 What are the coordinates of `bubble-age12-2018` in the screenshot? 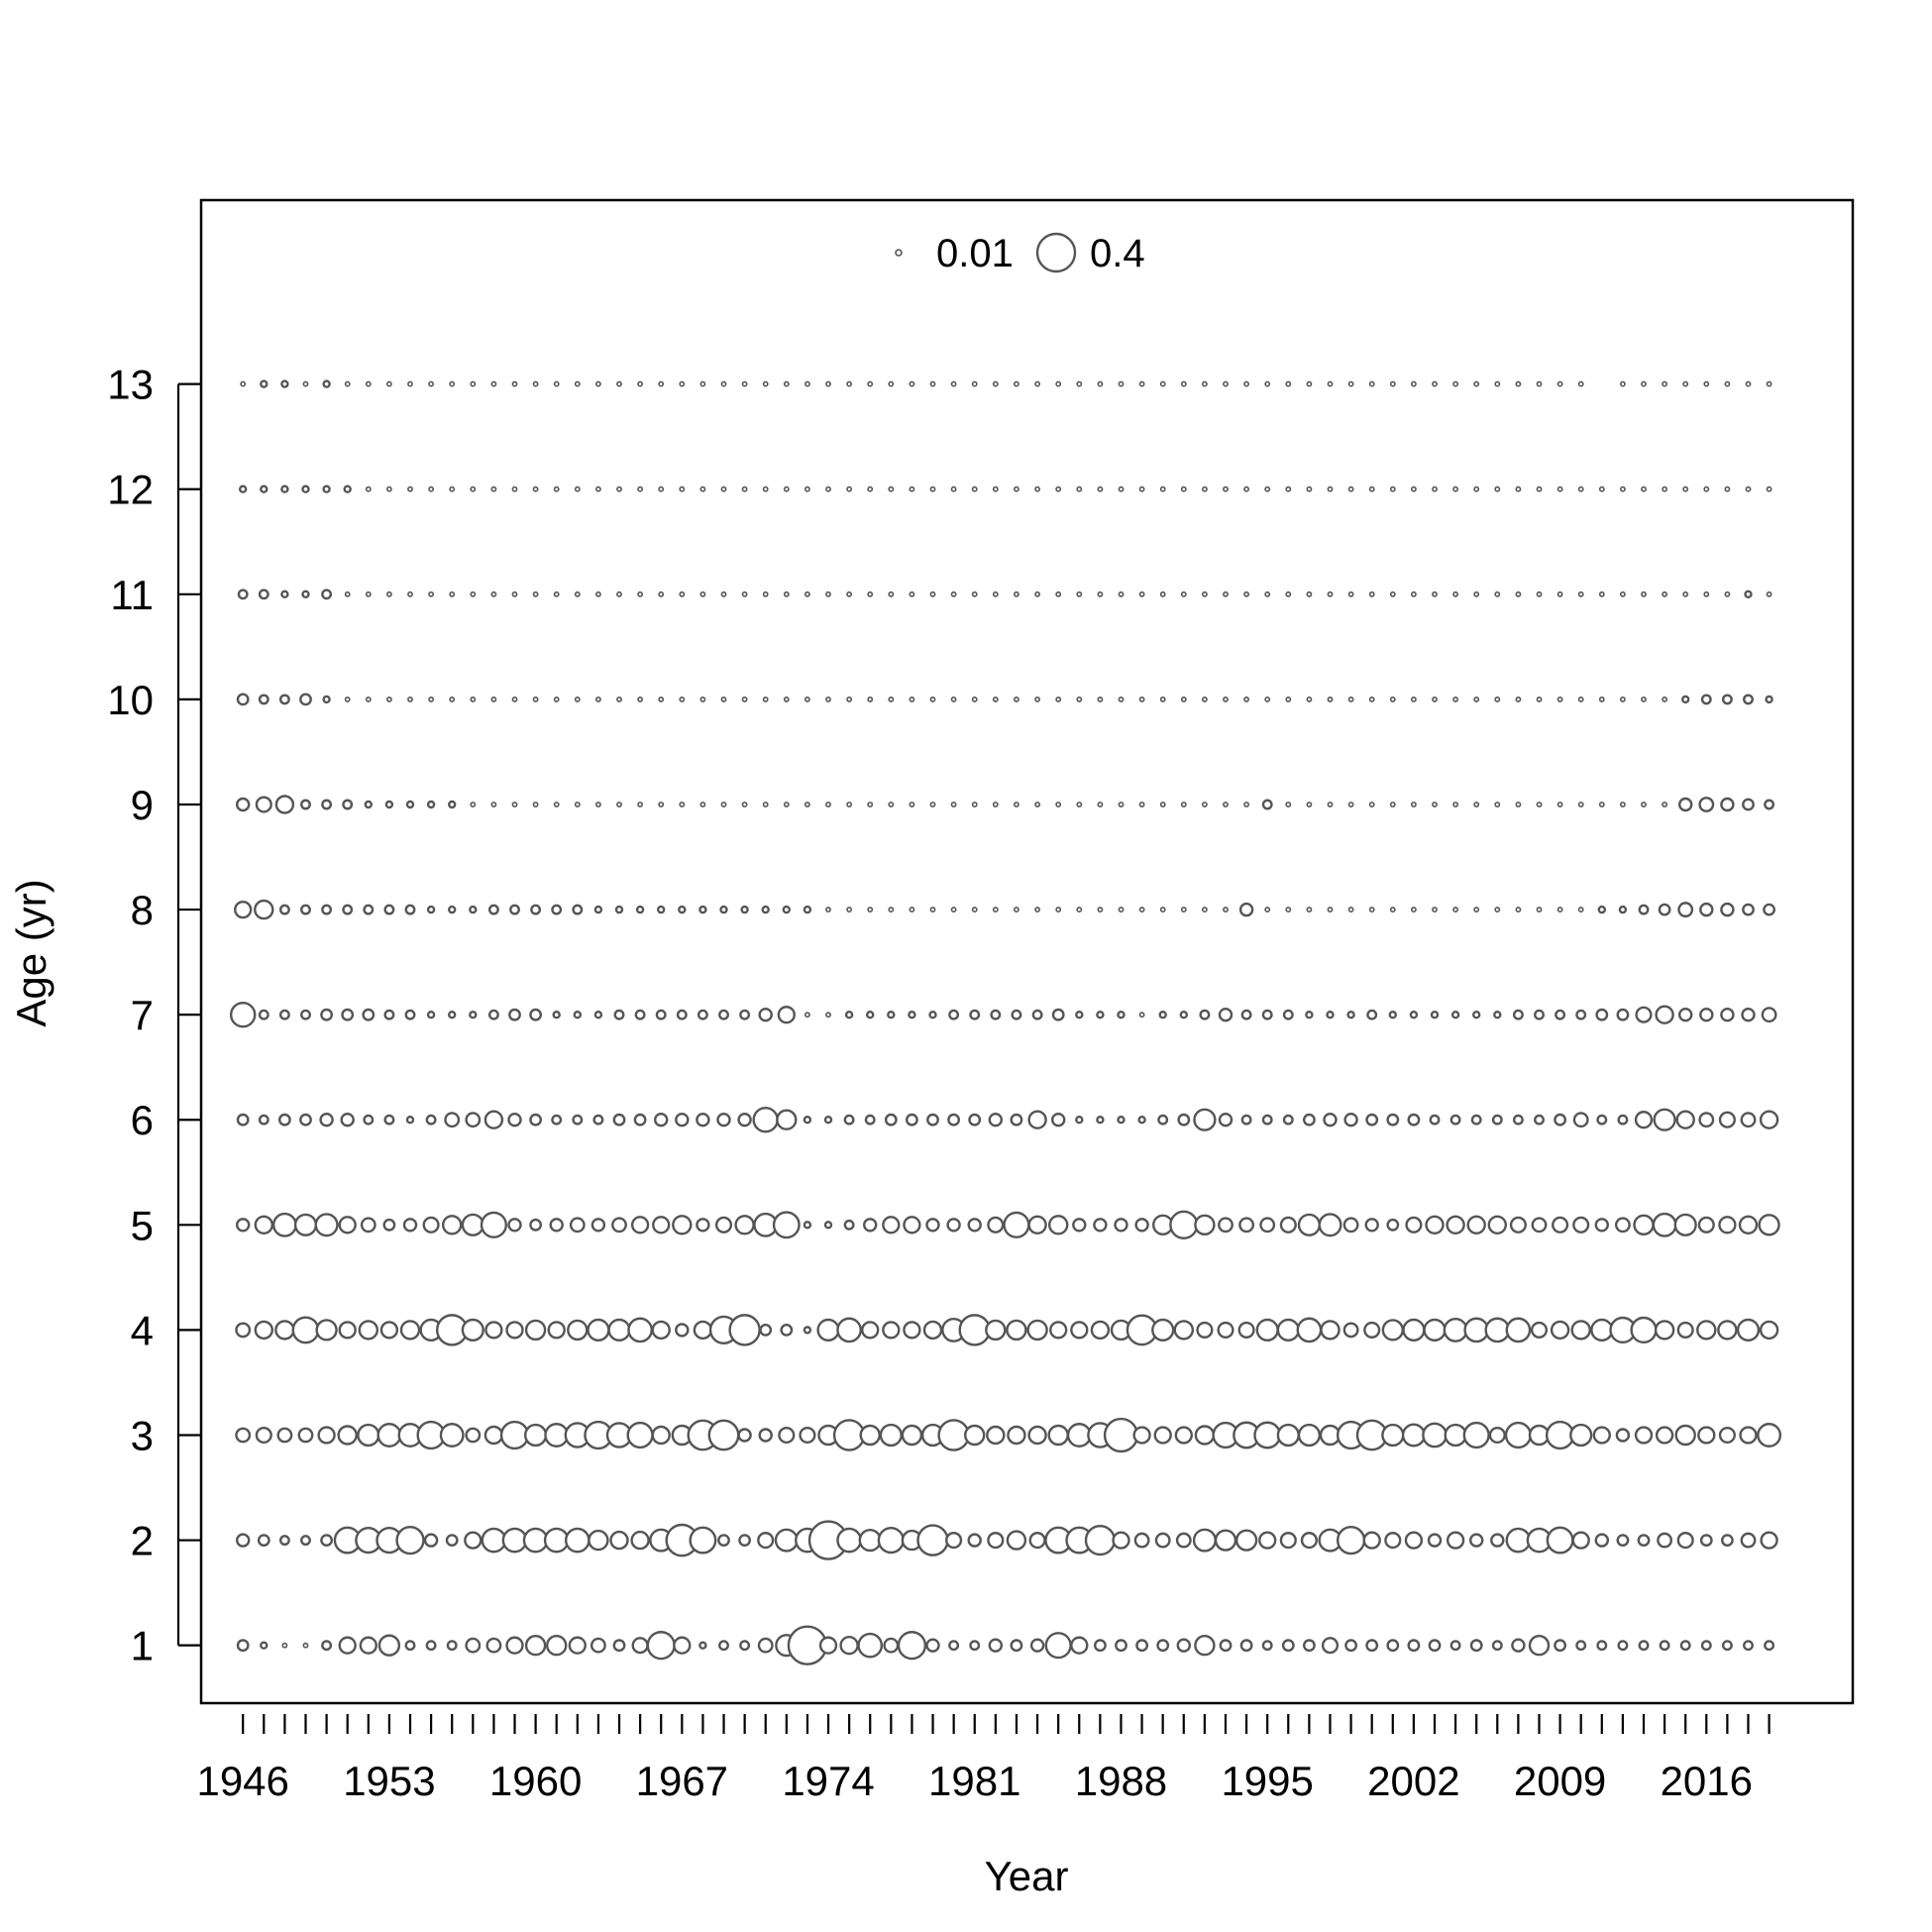 It's located at (1748, 489).